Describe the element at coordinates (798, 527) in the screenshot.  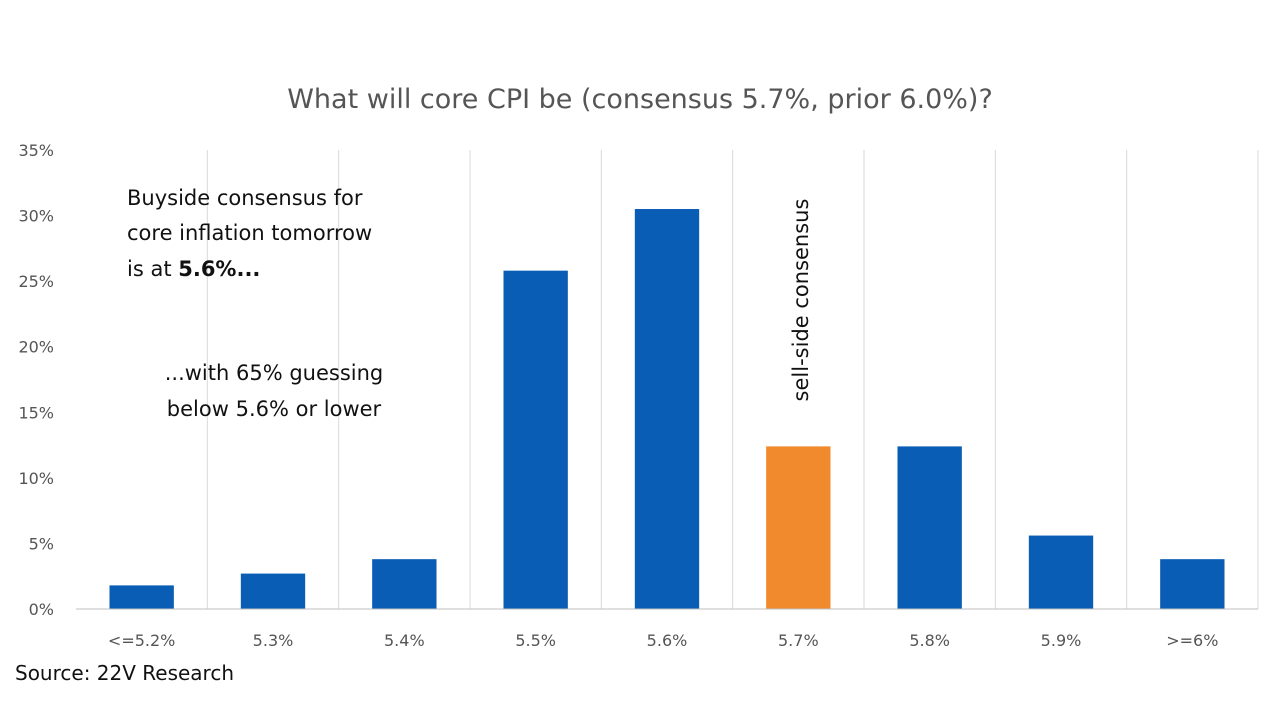
I see `bar-5.7%` at that location.